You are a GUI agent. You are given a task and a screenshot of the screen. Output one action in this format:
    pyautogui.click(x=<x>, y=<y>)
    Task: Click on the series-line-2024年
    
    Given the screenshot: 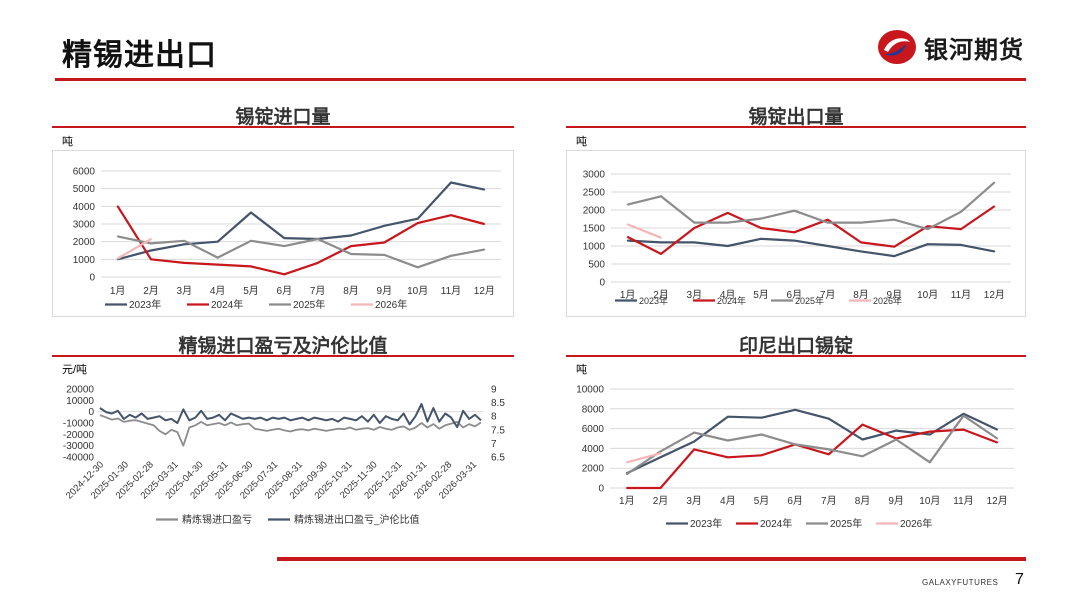 What is the action you would take?
    pyautogui.click(x=300, y=240)
    